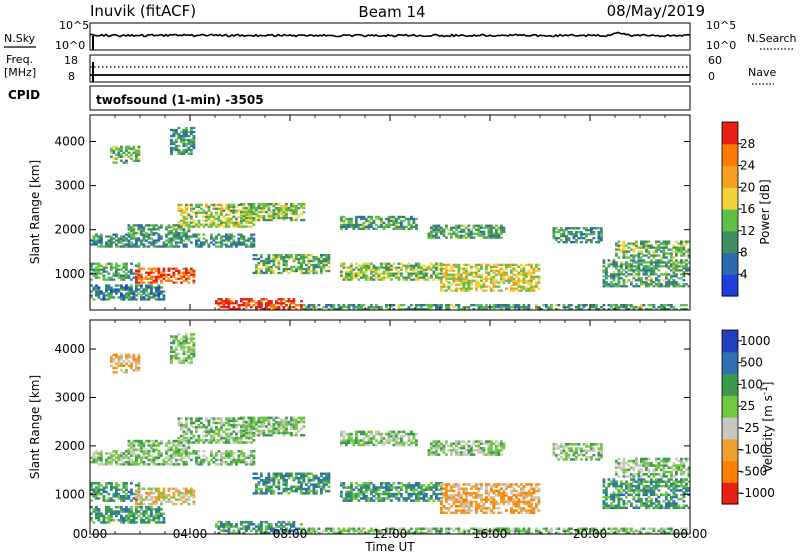 Image resolution: width=800 pixels, height=554 pixels. I want to click on power-colorbar-segment, so click(730, 263).